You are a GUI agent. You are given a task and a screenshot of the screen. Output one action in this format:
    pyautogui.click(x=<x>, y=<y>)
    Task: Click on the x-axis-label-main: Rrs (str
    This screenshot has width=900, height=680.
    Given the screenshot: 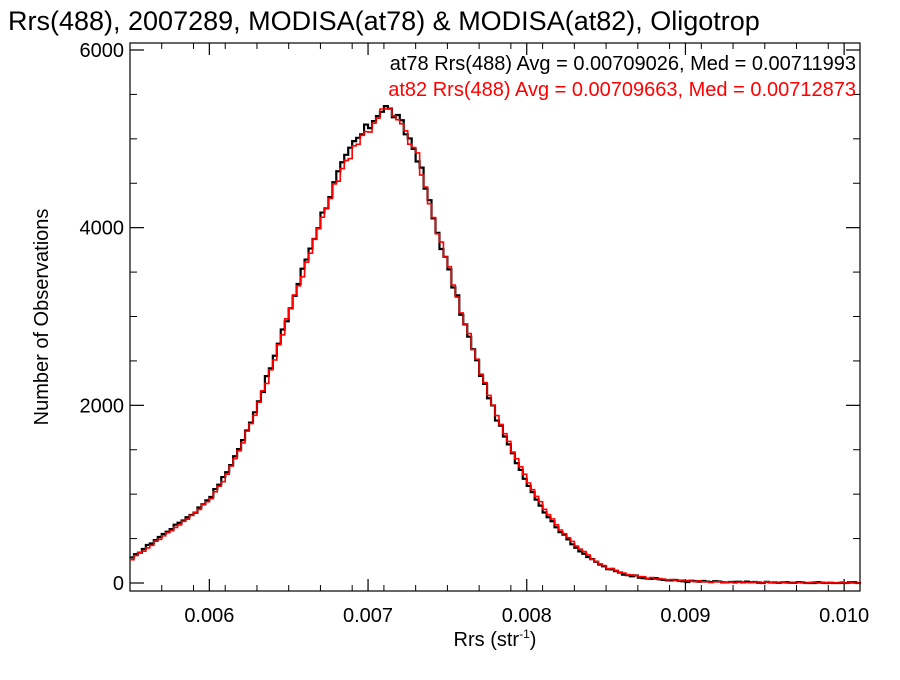 What is the action you would take?
    pyautogui.click(x=487, y=640)
    